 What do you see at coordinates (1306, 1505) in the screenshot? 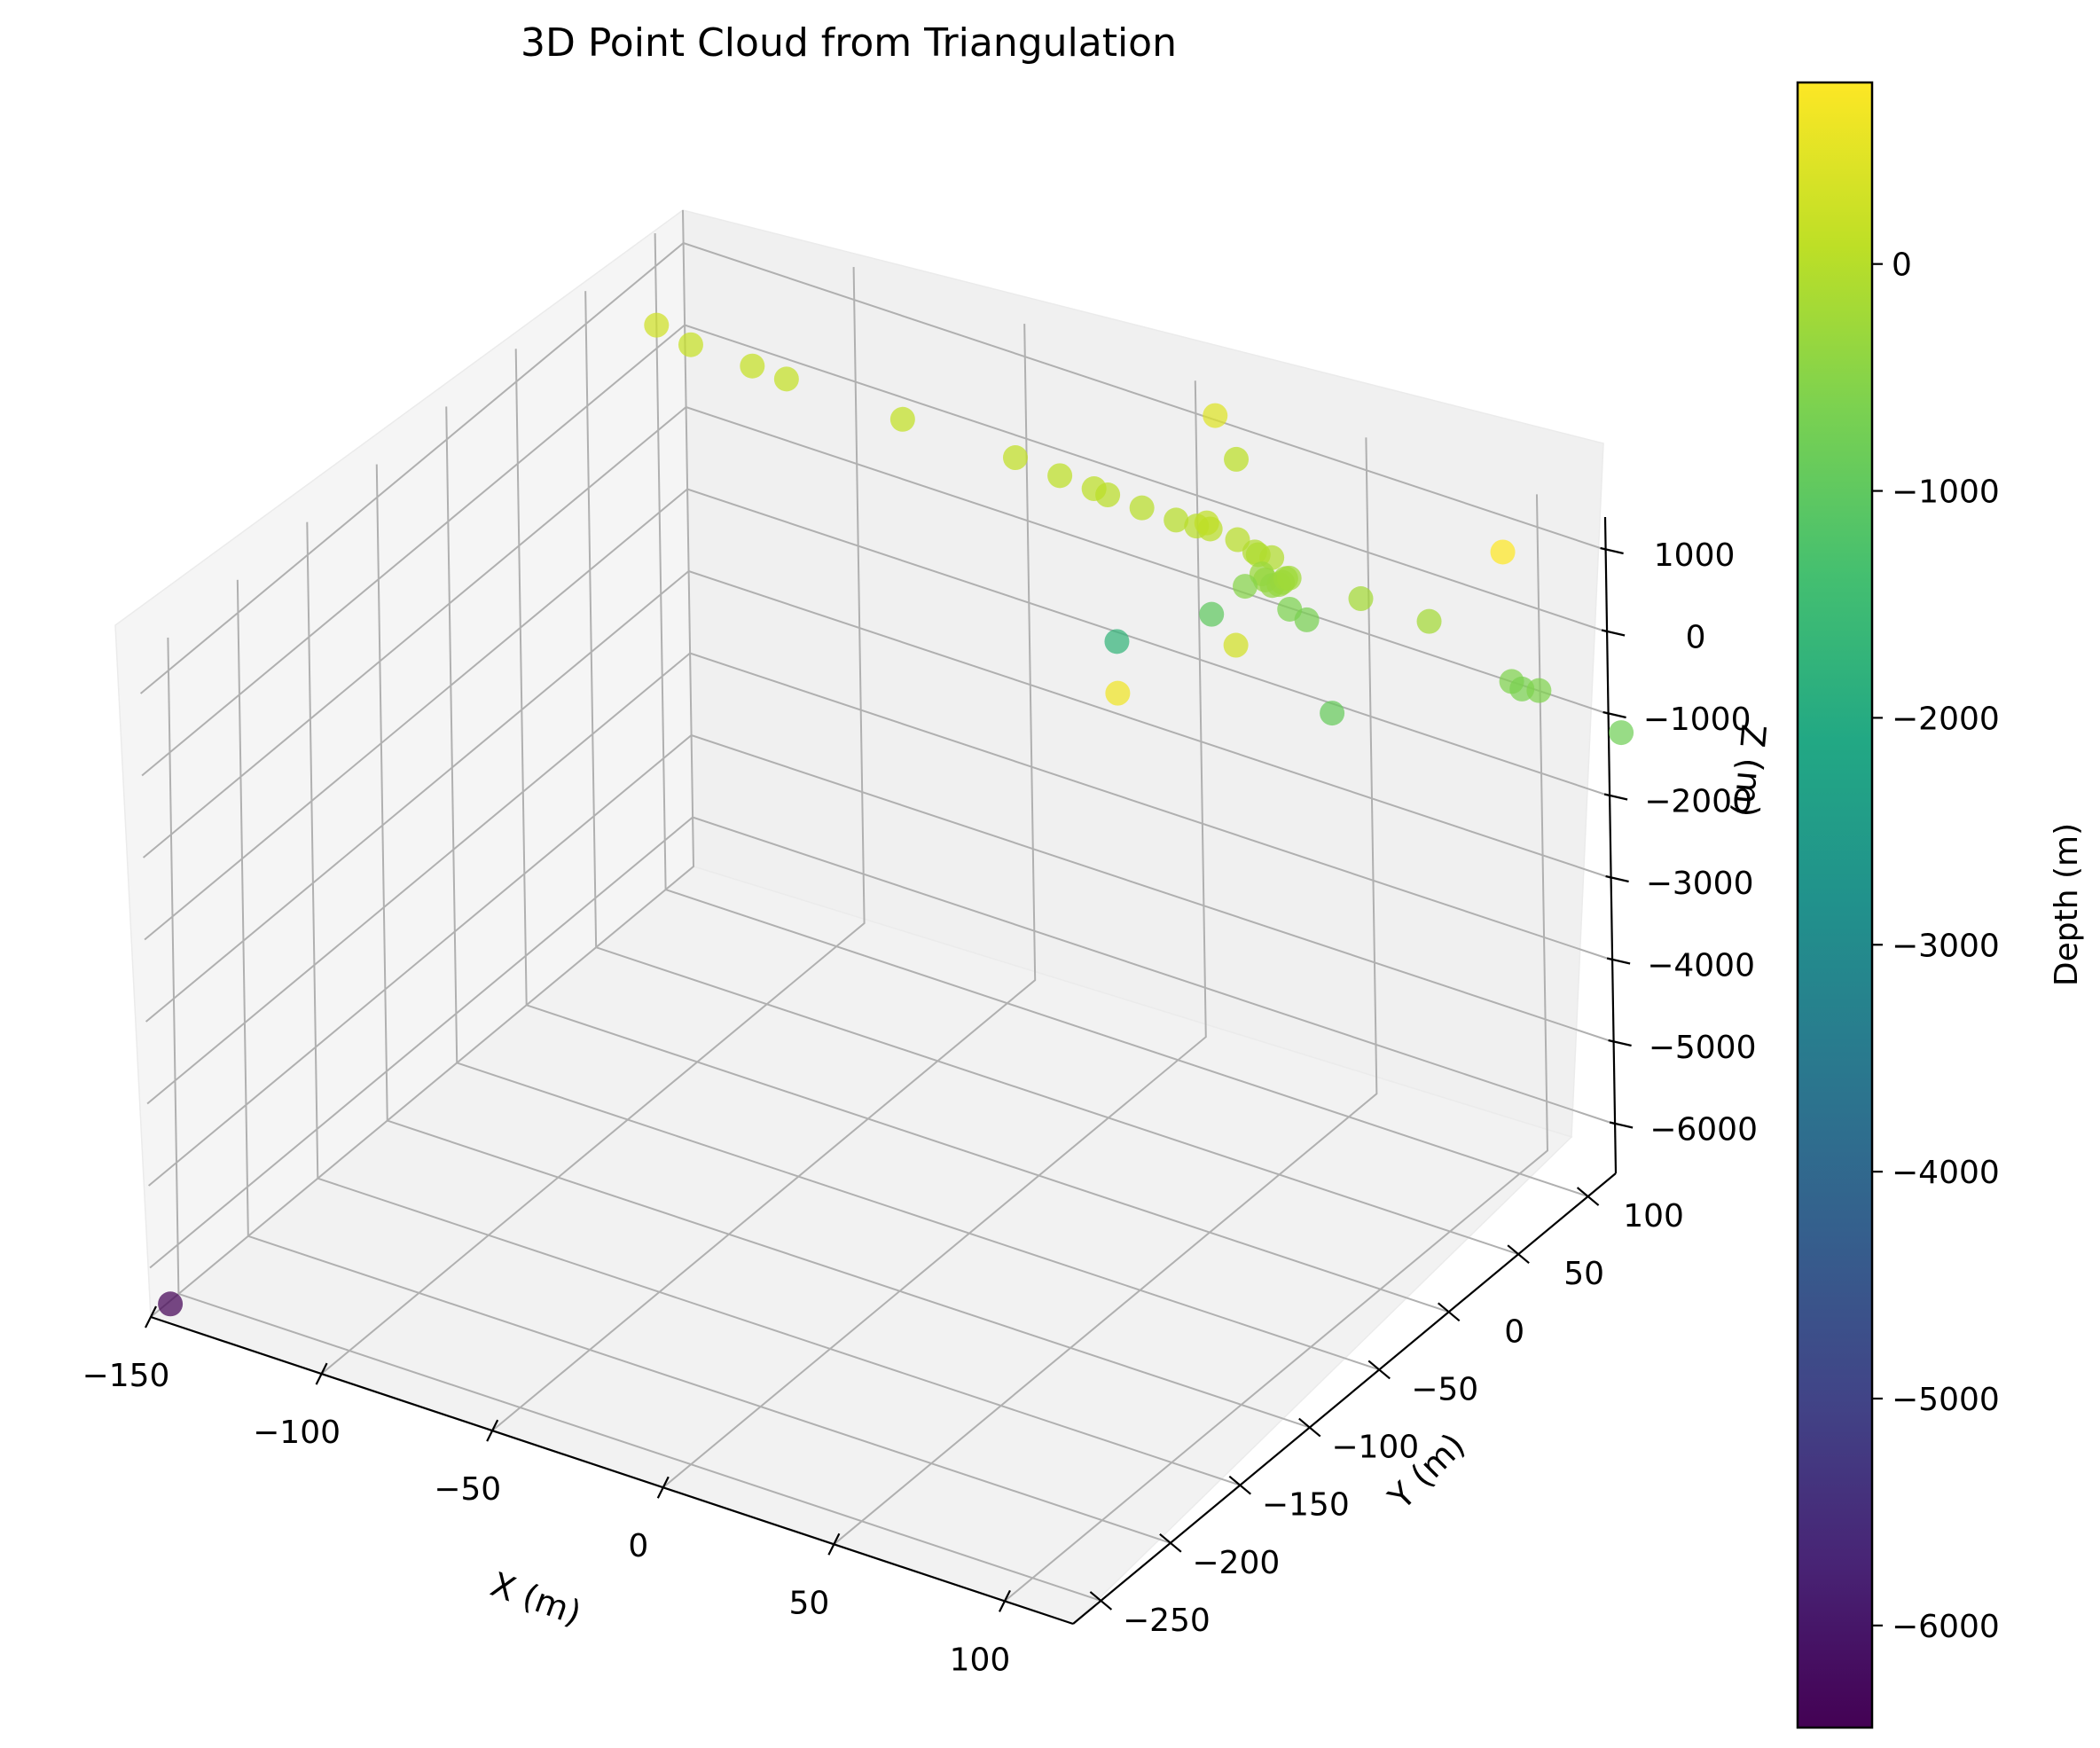
I see `y-tick-label: −150` at bounding box center [1306, 1505].